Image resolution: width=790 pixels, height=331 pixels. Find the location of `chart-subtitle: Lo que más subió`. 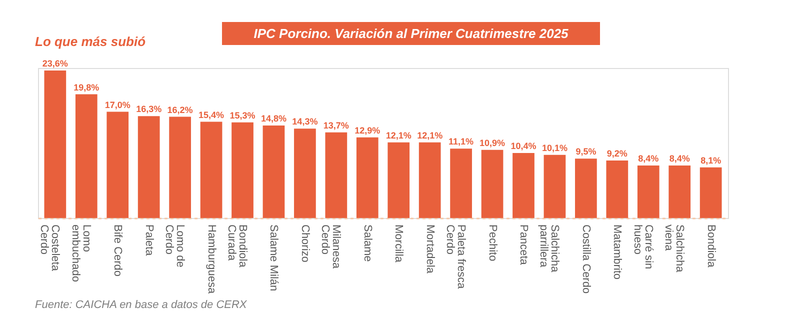

chart-subtitle: Lo que más subió is located at coordinates (90, 41).